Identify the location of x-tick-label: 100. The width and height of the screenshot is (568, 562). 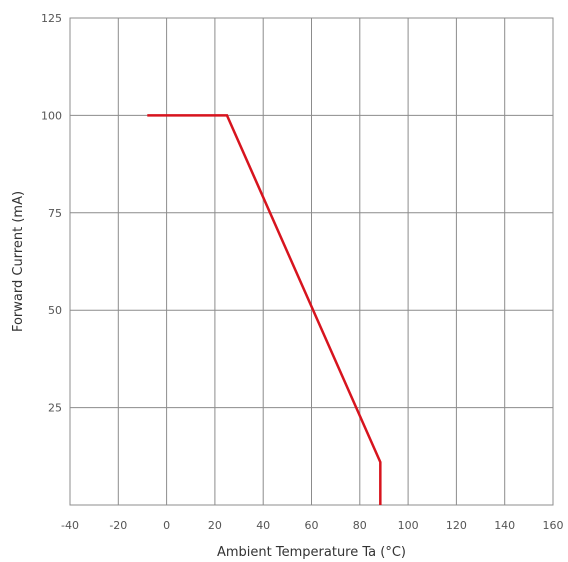
(408, 525).